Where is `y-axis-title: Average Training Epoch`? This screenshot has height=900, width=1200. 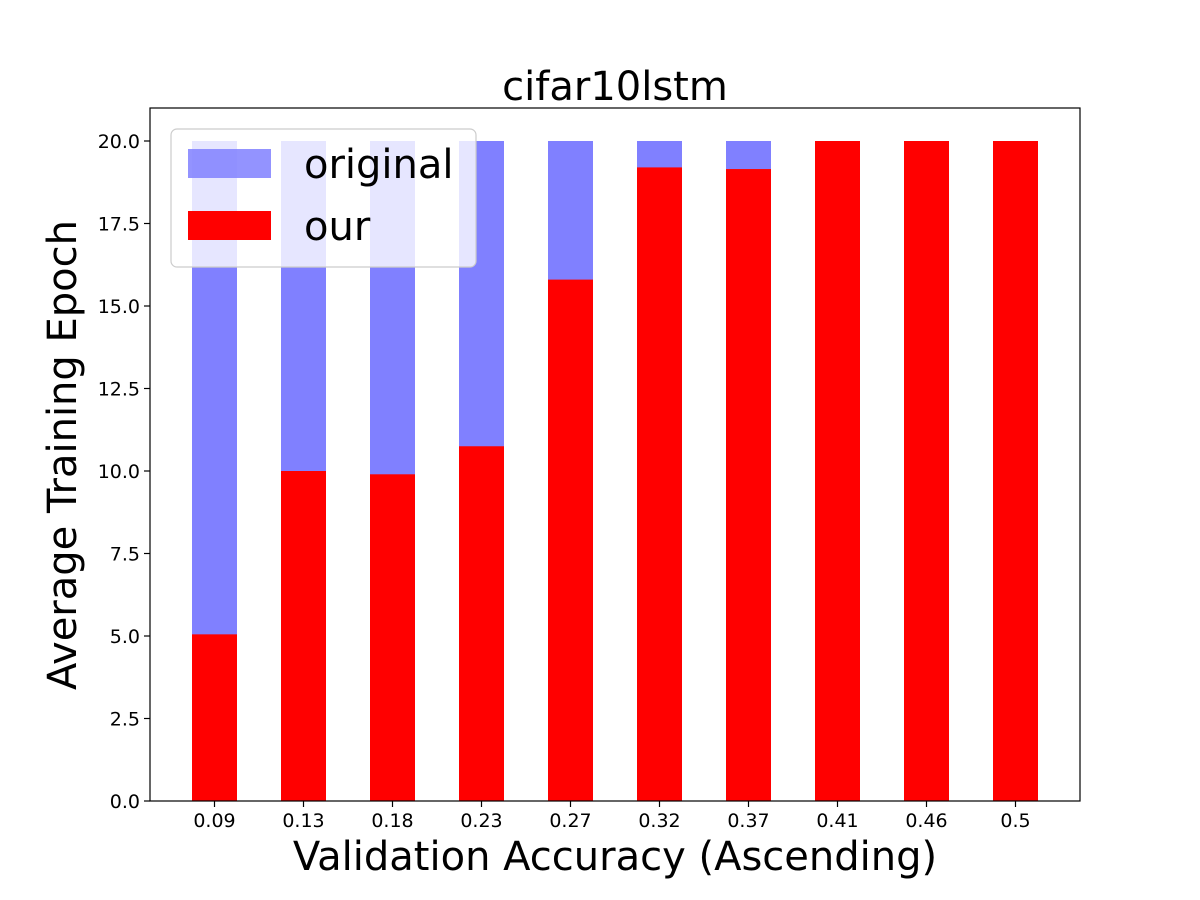
y-axis-title: Average Training Epoch is located at coordinates (63, 455).